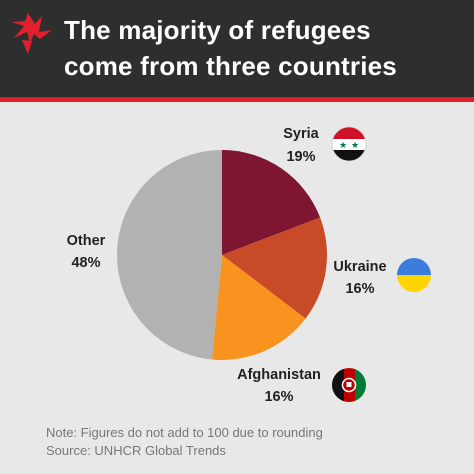 This screenshot has width=474, height=474. I want to click on pie-slice-afghanistan, so click(259, 307).